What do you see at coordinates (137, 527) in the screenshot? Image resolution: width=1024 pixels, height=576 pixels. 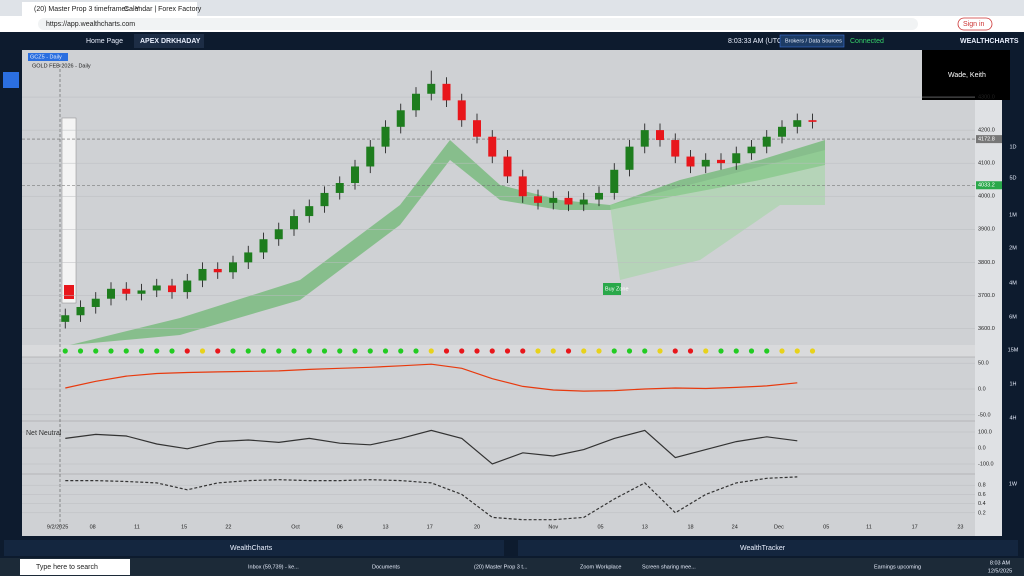 I see `x-tick-label: 11` at bounding box center [137, 527].